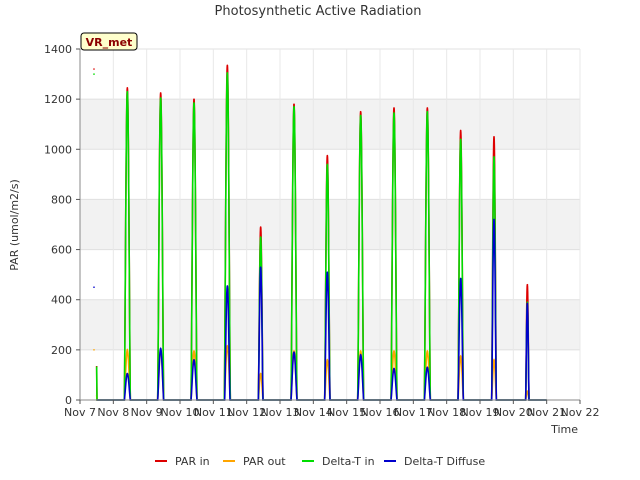 The image size is (640, 480). I want to click on site-badge: VR_met, so click(109, 41).